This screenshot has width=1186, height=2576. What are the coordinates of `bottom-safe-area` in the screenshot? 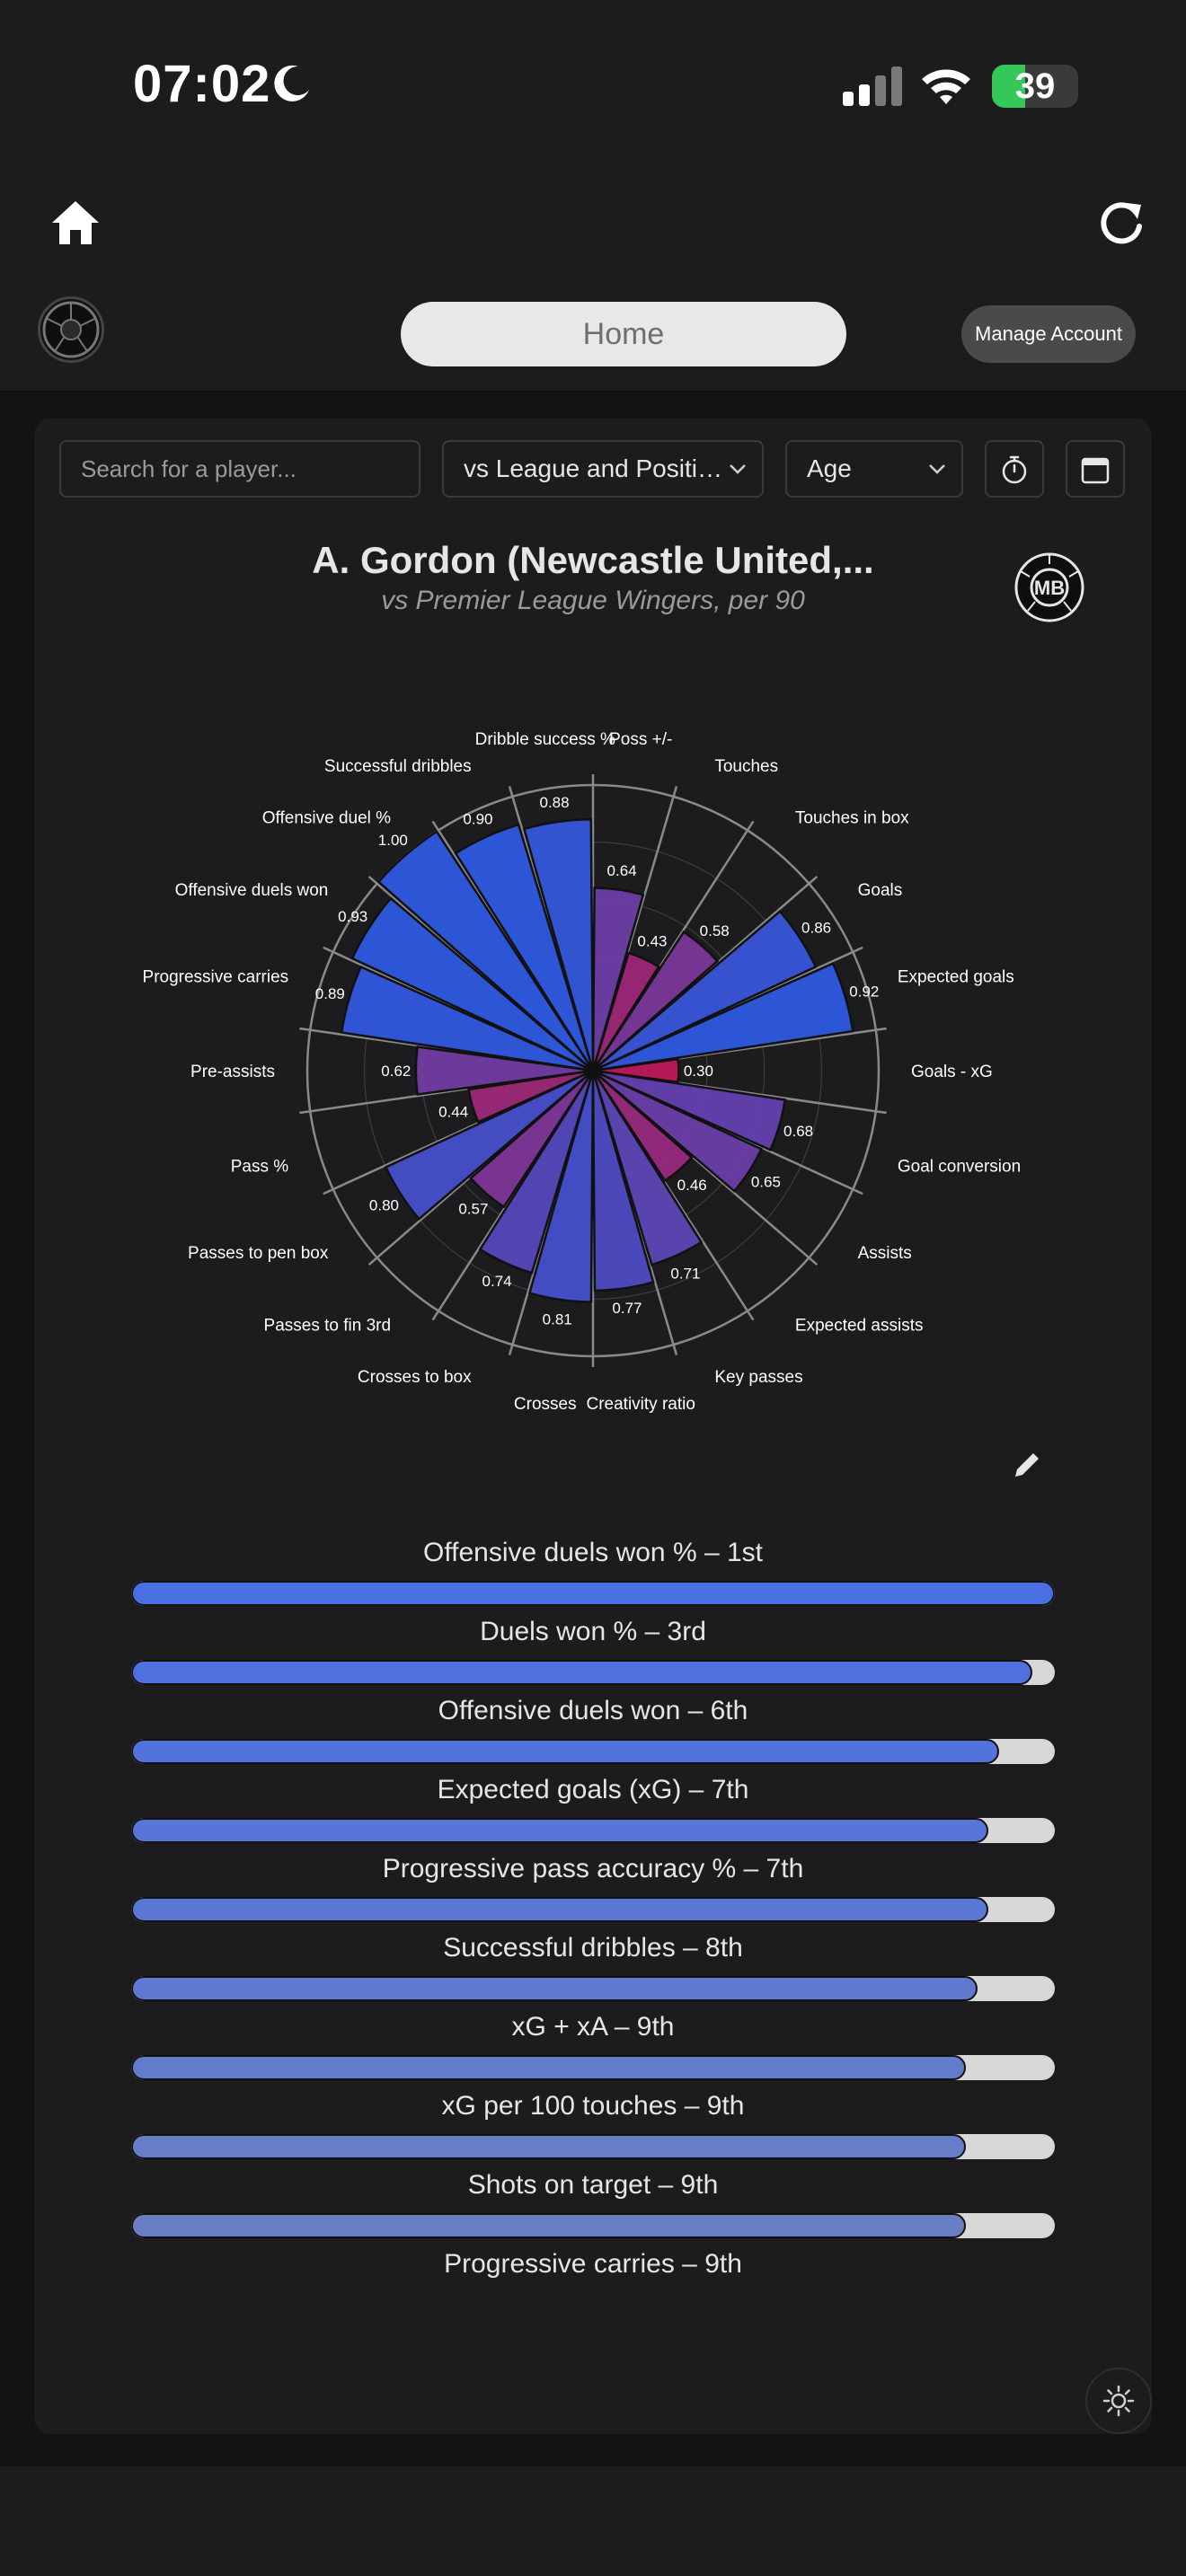 It's located at (593, 2521).